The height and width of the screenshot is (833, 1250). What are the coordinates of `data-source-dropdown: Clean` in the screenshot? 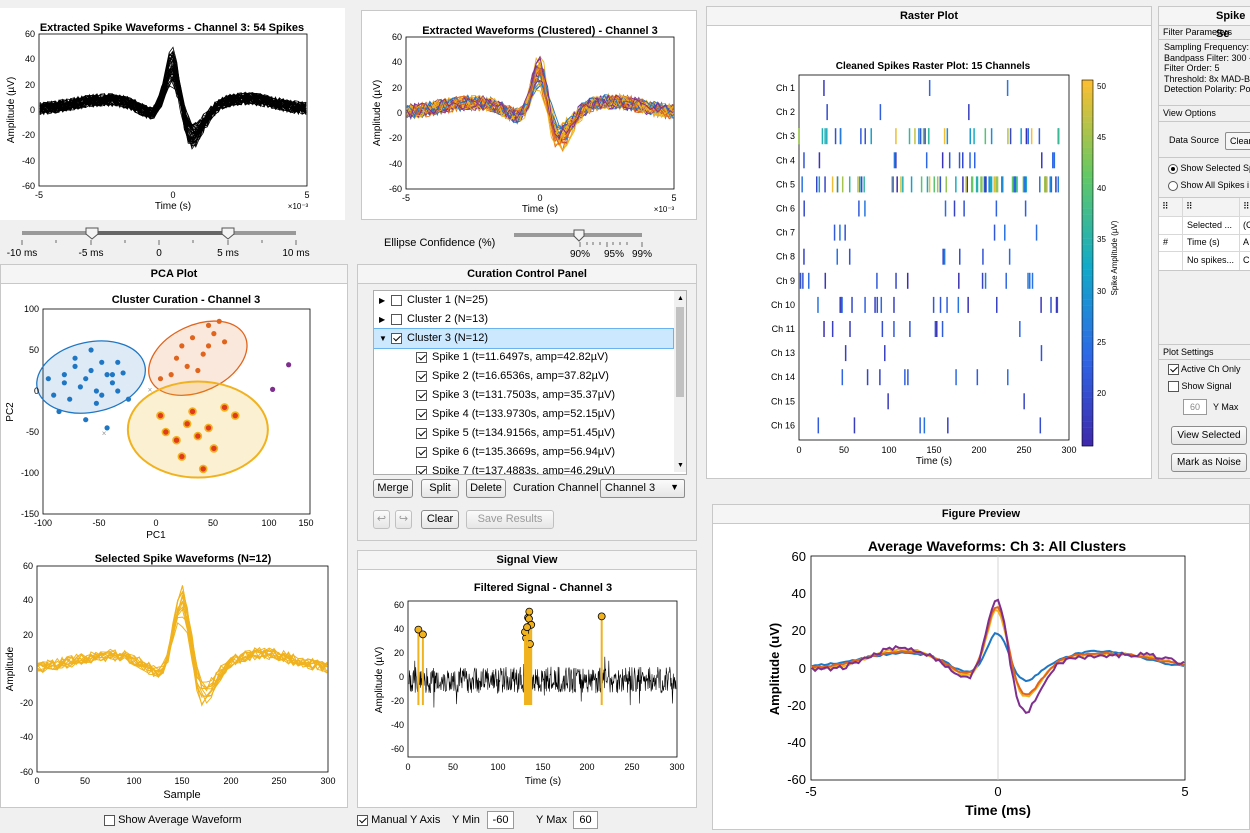 It's located at (1237, 141).